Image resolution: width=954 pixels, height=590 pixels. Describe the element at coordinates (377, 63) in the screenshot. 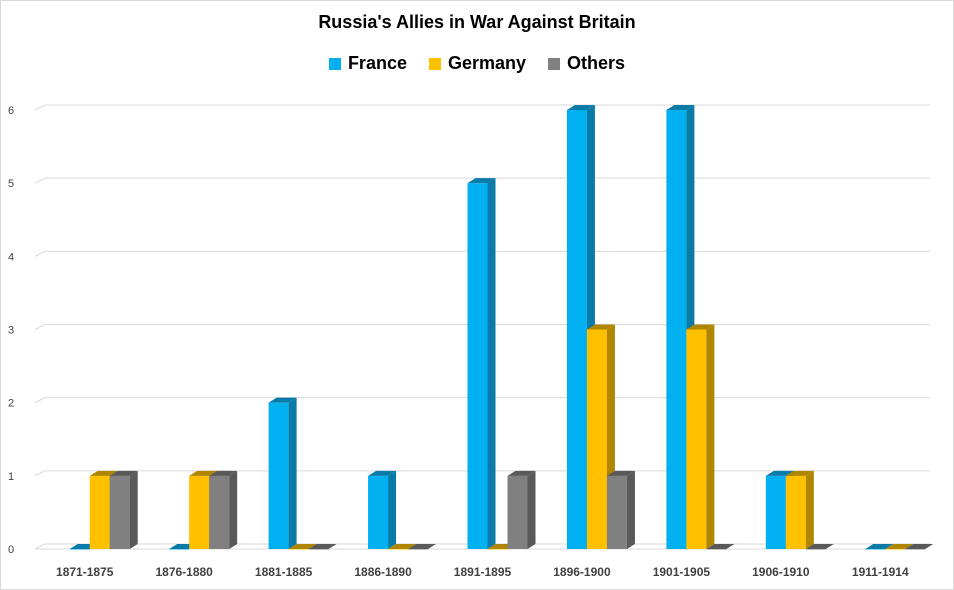

I see `legend-label-france: France` at that location.